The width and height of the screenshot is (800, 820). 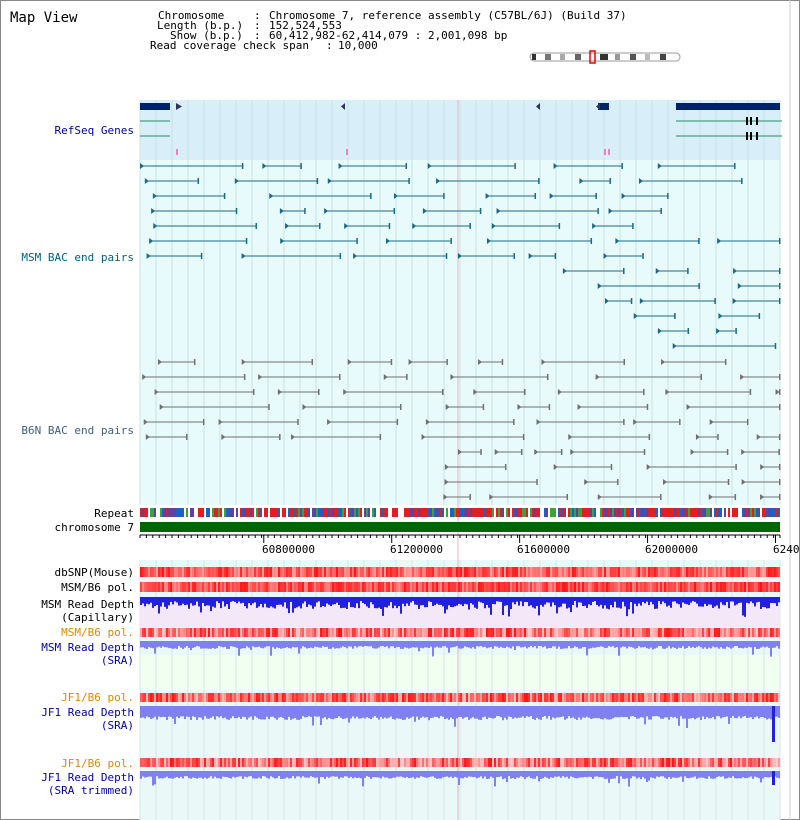 I want to click on b6n-bac-label: B6N BAC end pairs, so click(x=77, y=430).